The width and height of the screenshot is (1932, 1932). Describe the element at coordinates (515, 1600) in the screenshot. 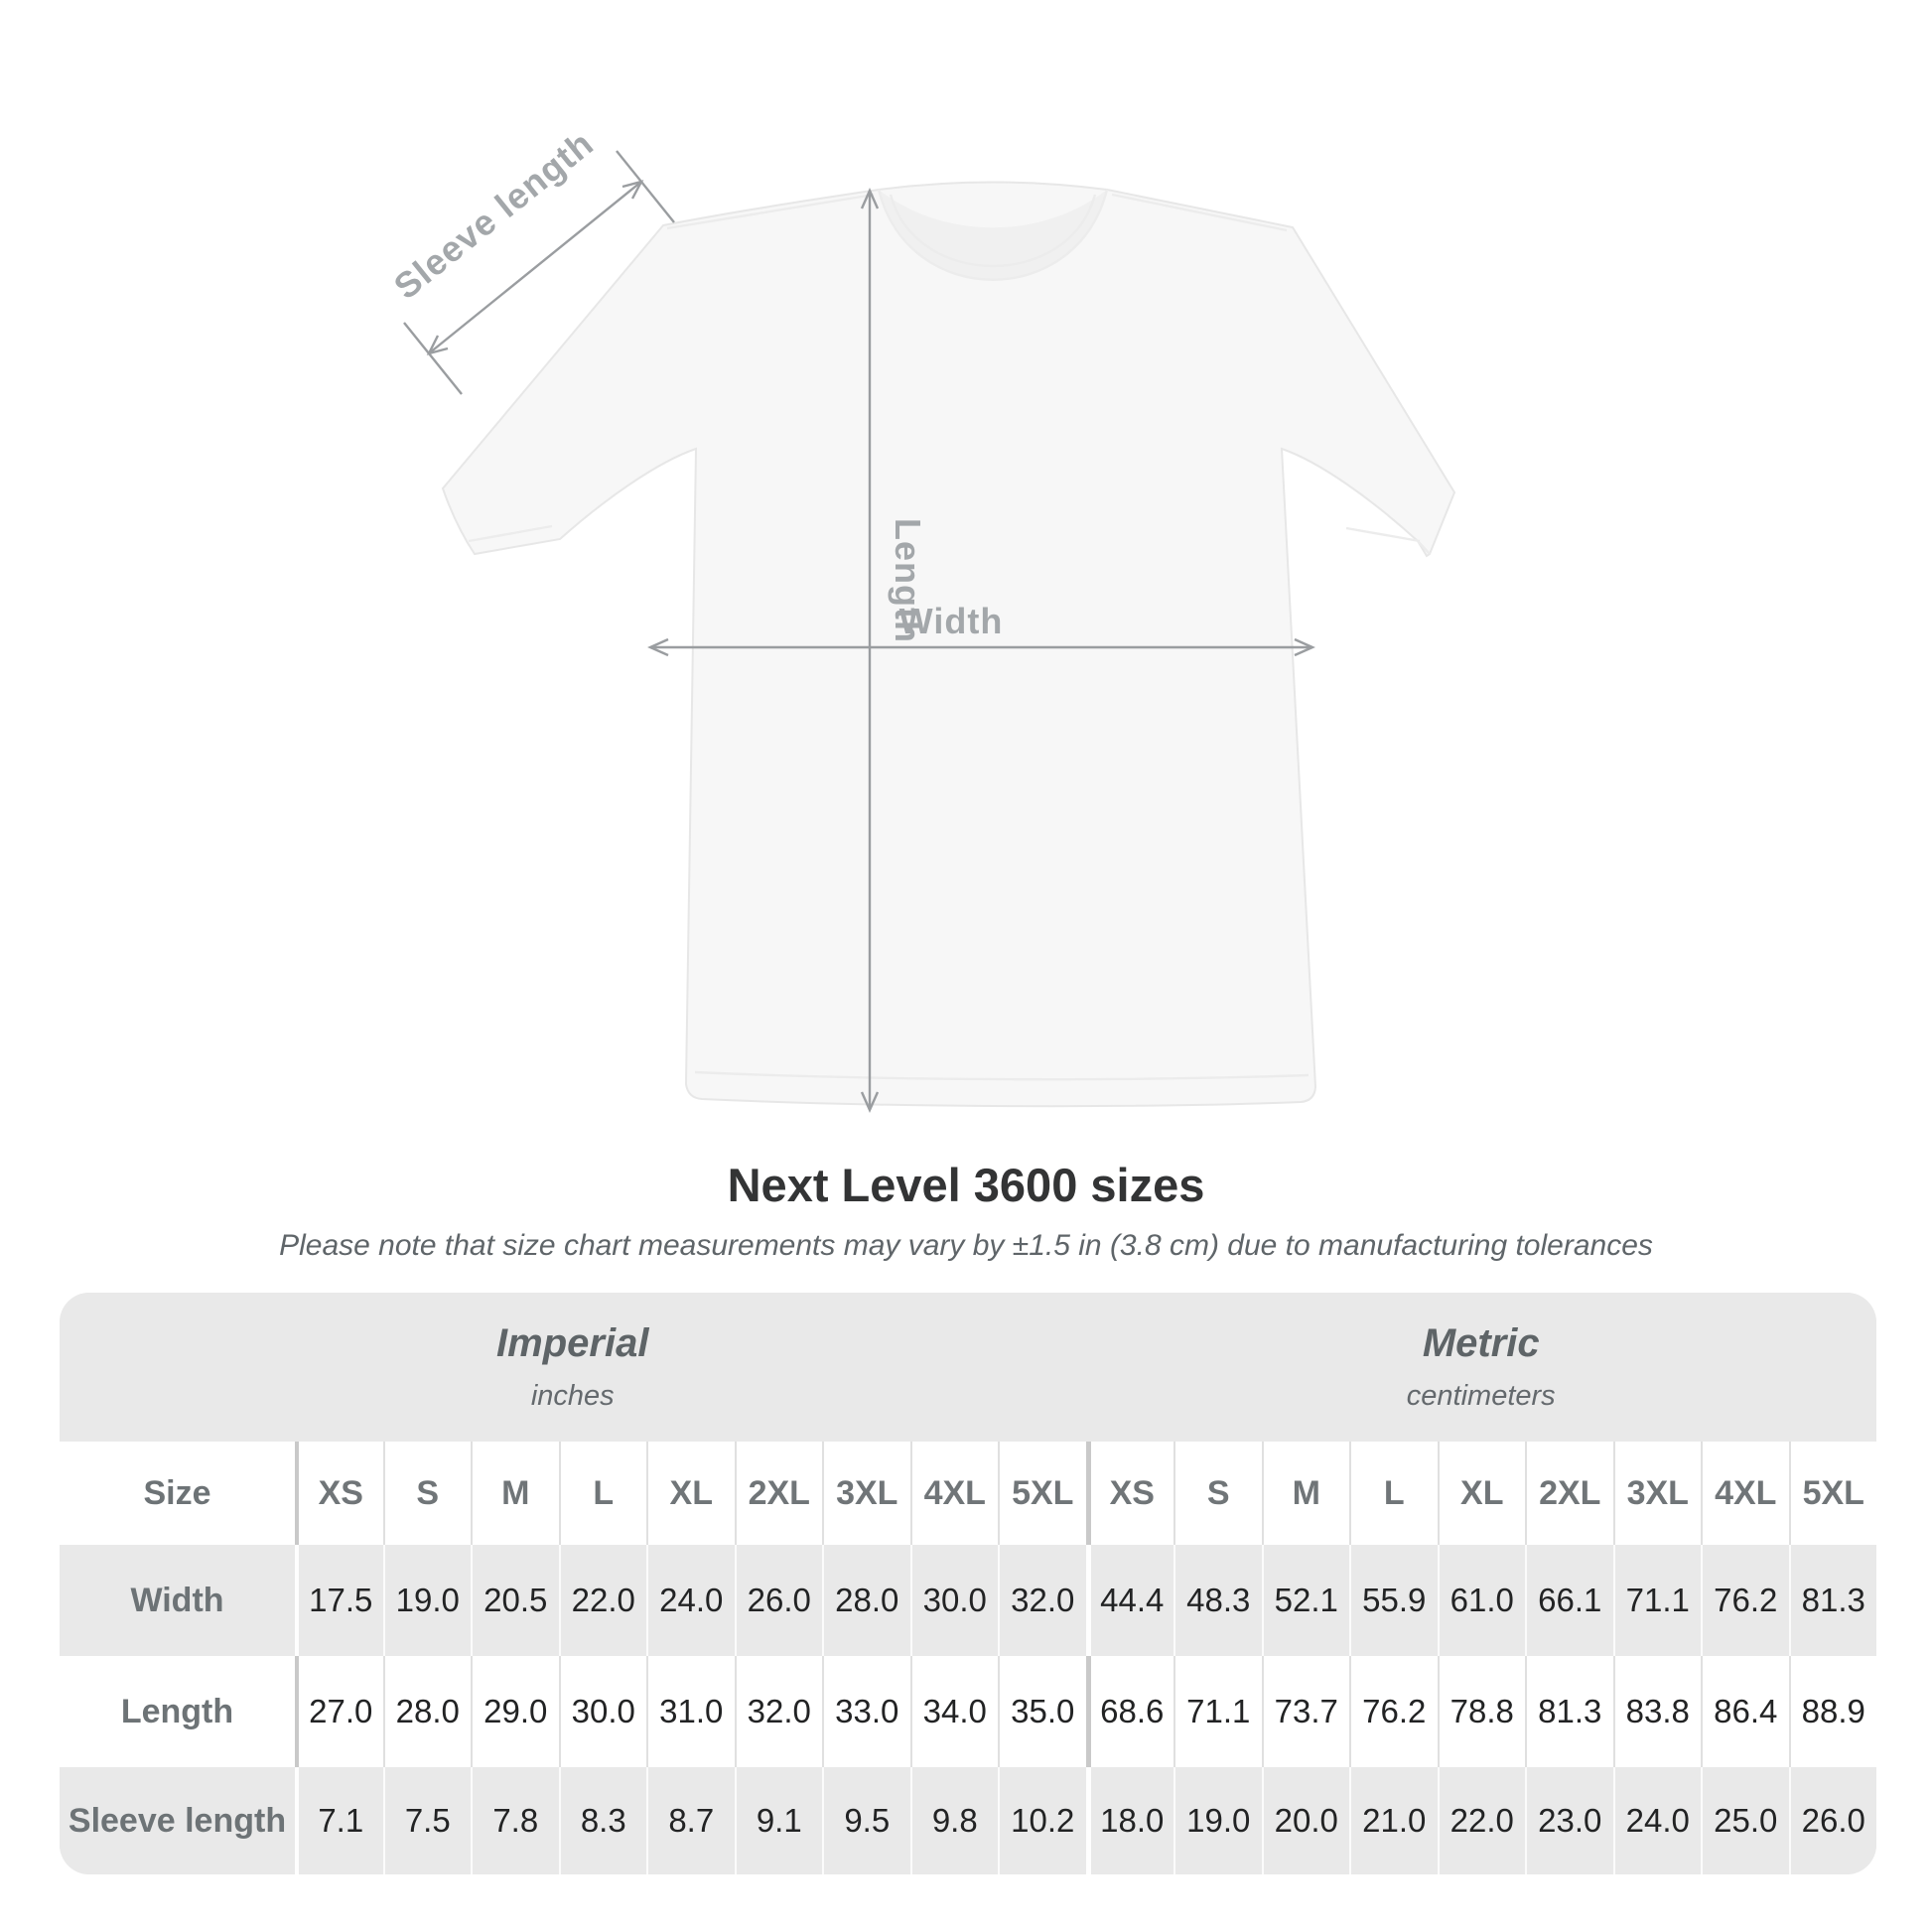

I see `table-cell: 20.5` at that location.